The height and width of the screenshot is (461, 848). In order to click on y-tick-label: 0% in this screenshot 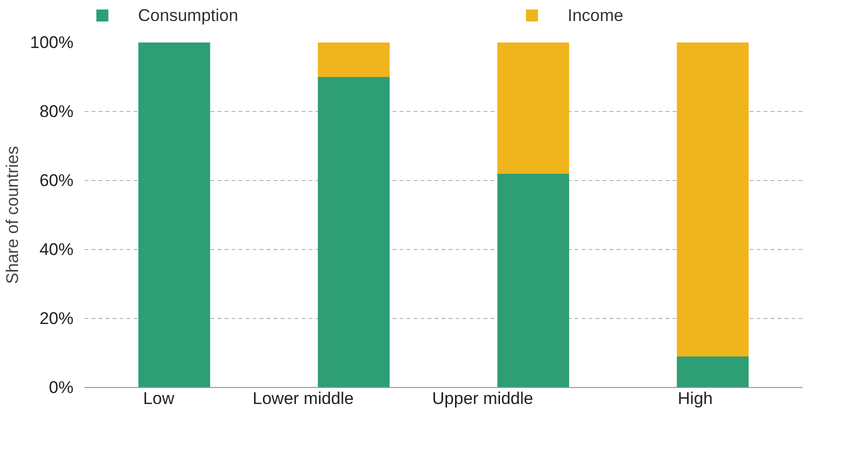, I will do `click(61, 387)`.